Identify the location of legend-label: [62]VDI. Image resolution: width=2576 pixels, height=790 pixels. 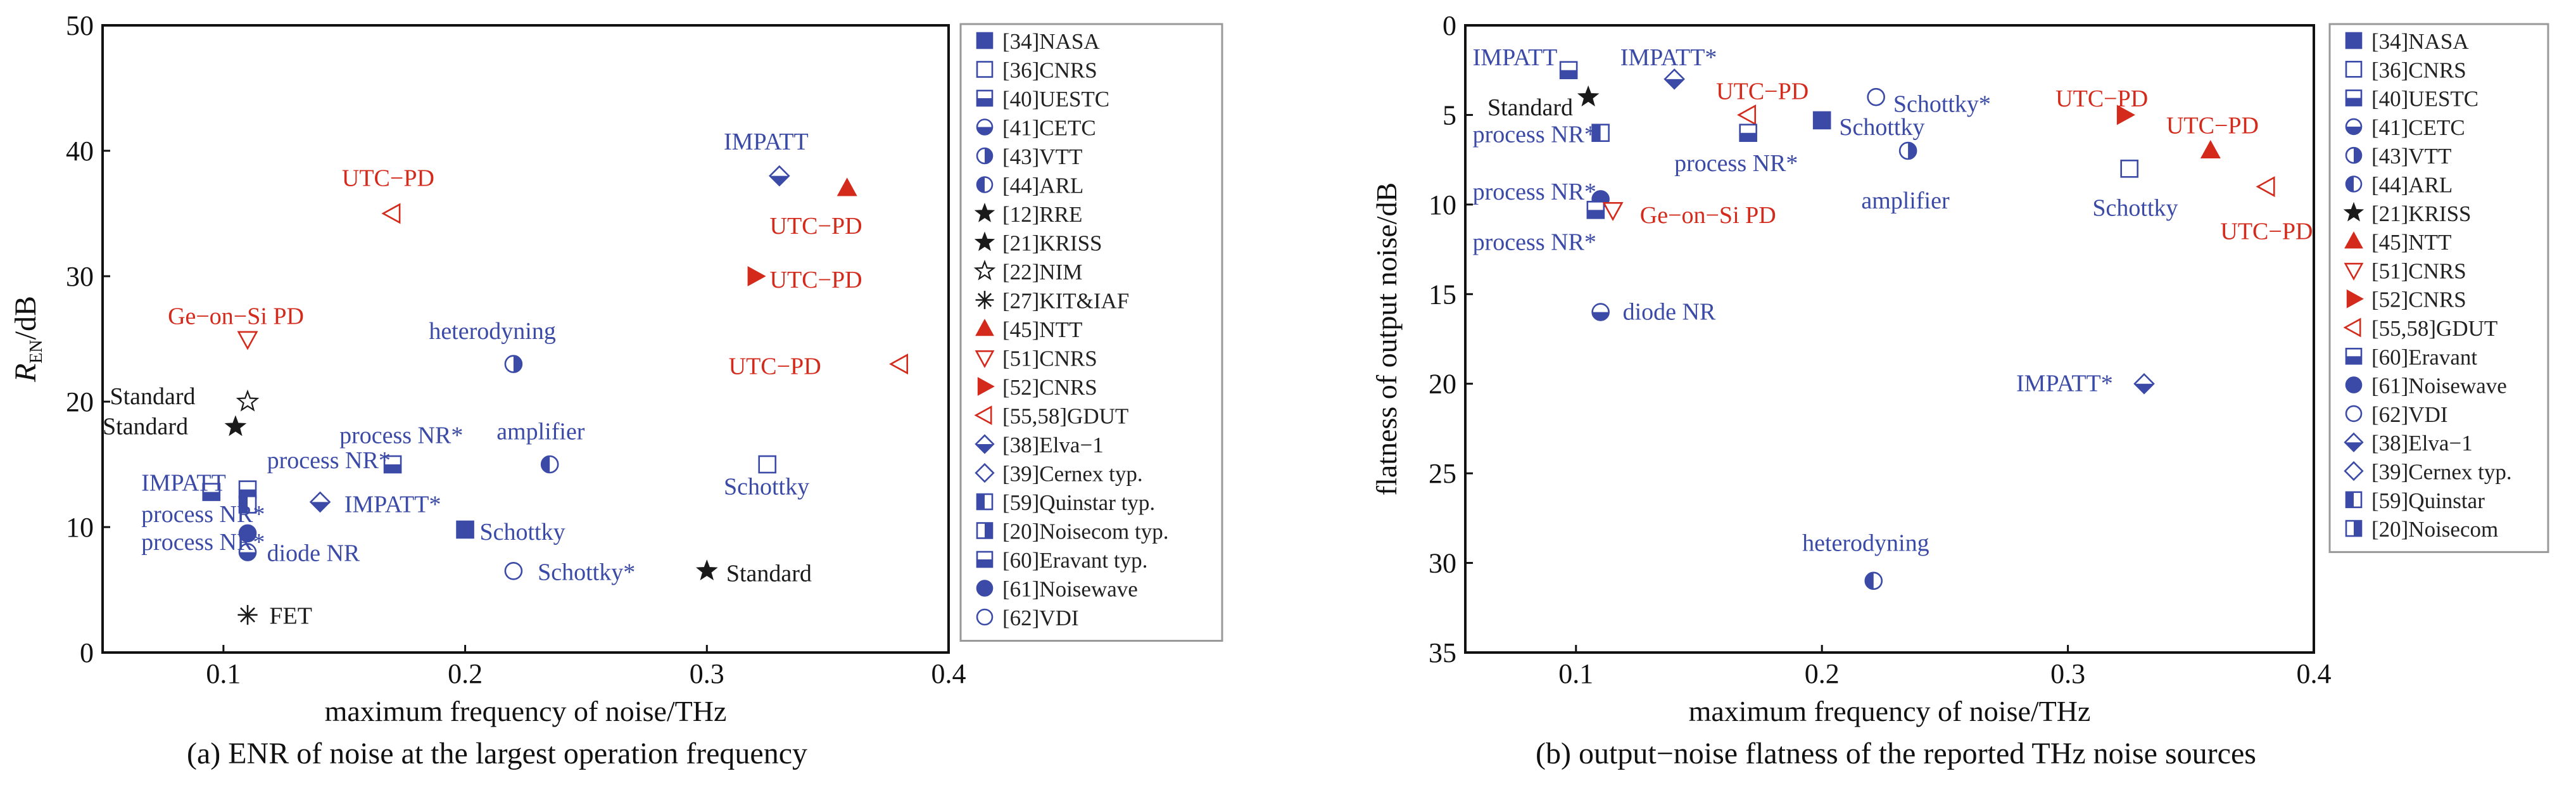
(1040, 618).